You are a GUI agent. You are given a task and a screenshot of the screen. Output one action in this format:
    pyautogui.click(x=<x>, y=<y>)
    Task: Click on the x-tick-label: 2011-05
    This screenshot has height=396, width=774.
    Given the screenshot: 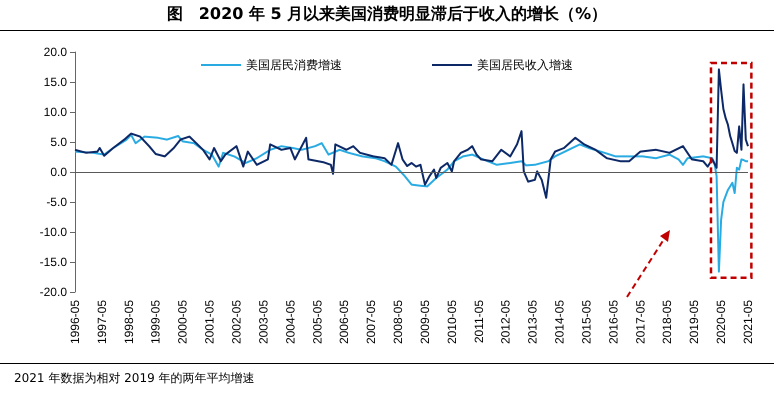 What is the action you would take?
    pyautogui.click(x=479, y=322)
    